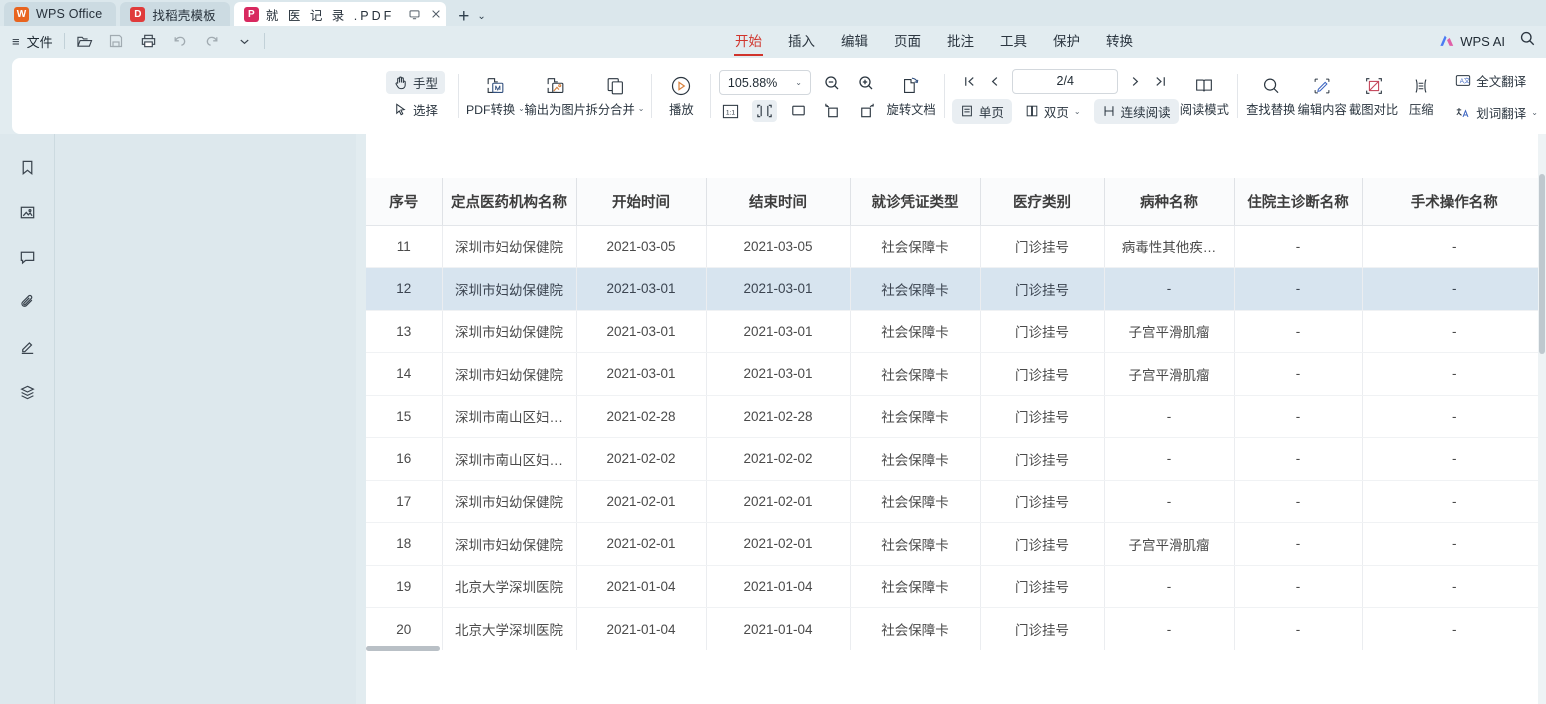 This screenshot has height=704, width=1546. Describe the element at coordinates (1066, 41) in the screenshot. I see `ribbon-tab-protect: 保护` at that location.